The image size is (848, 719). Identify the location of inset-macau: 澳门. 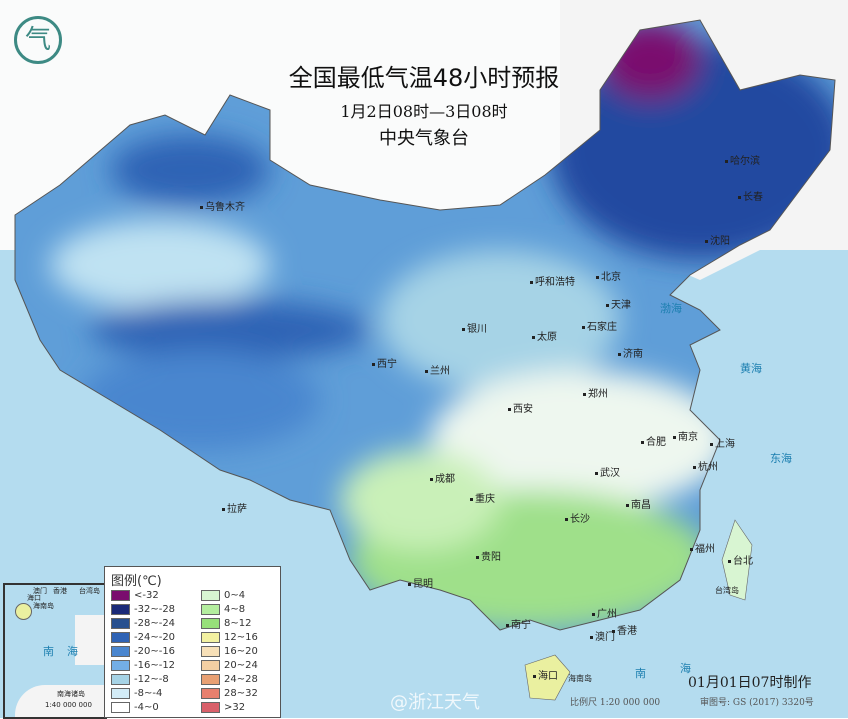
(40, 591).